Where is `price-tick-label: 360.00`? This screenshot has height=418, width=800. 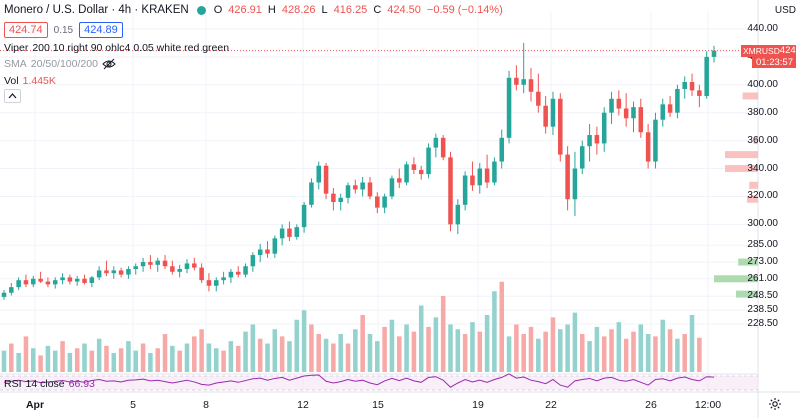
price-tick-label: 360.00 is located at coordinates (762, 140).